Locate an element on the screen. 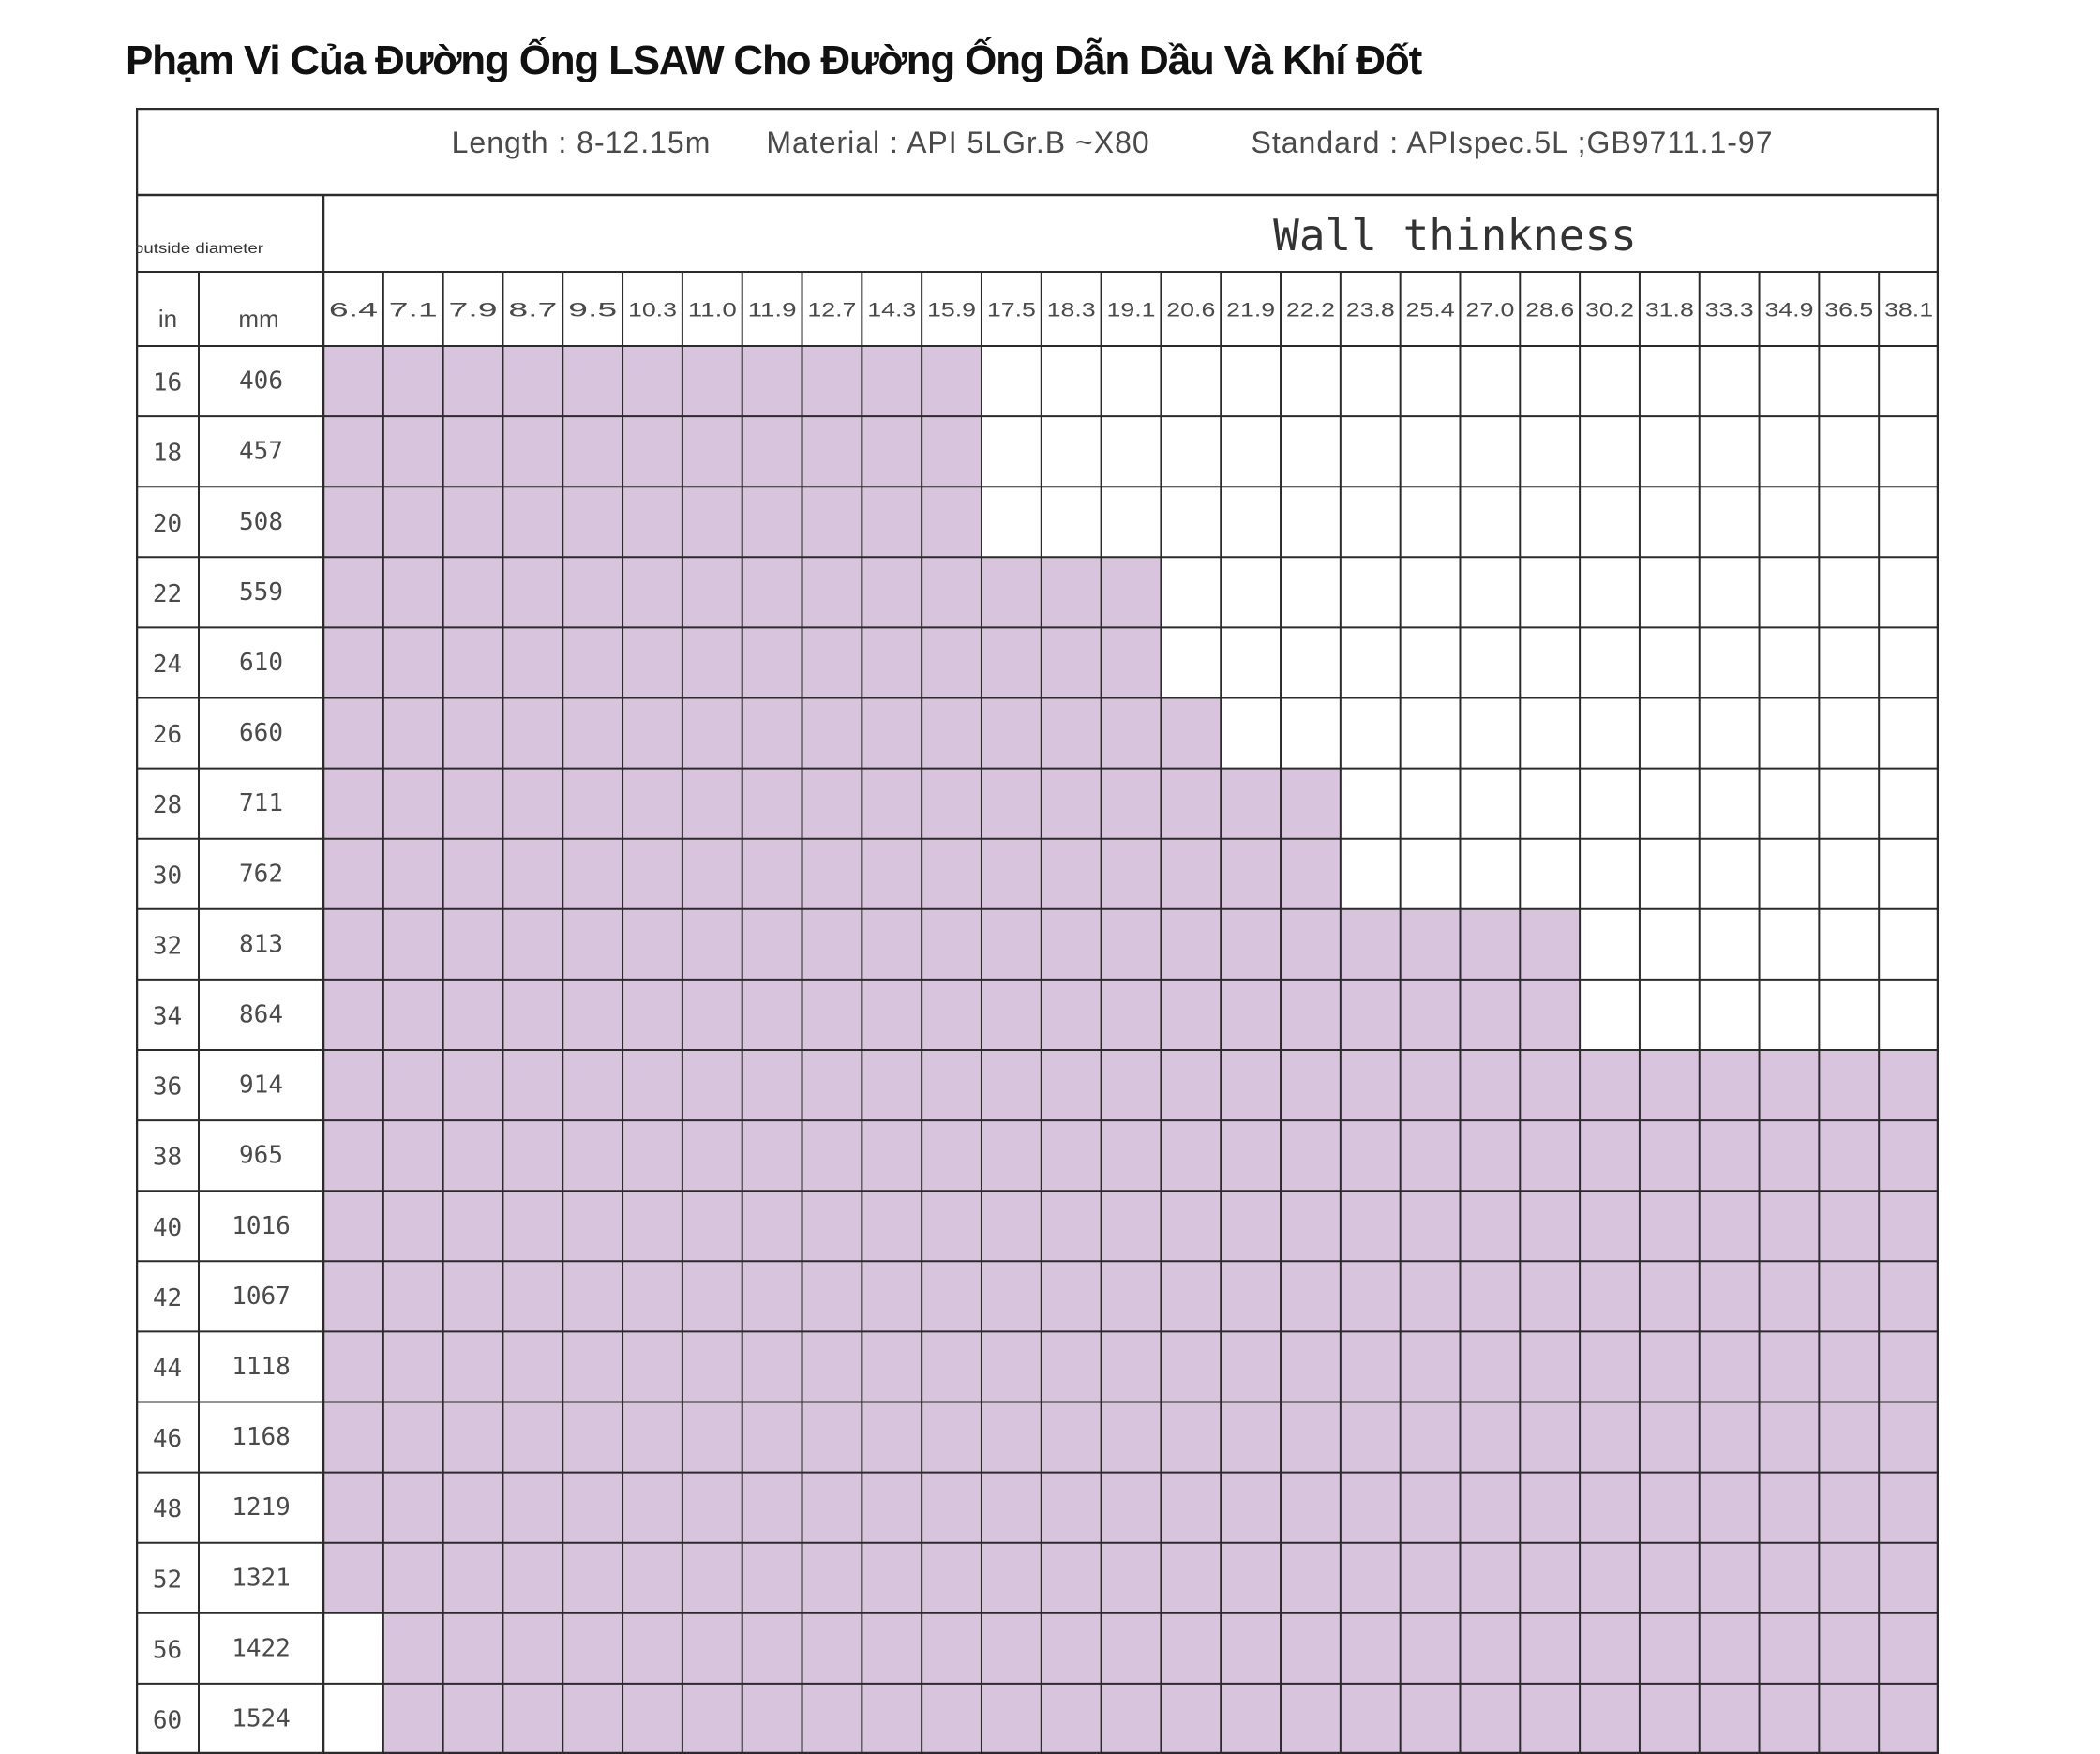 The image size is (2100, 1754). diameter-in-cell: 24 is located at coordinates (167, 665).